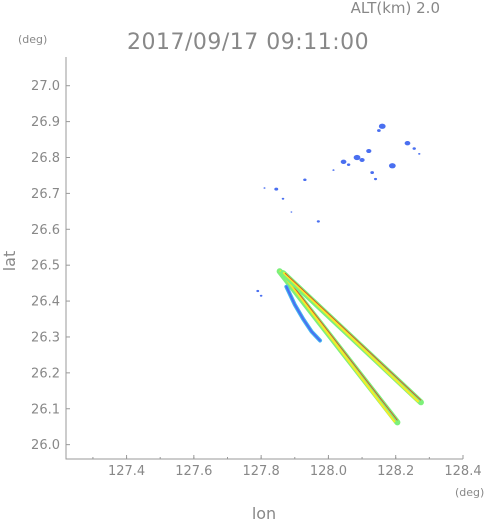 Image resolution: width=491 pixels, height=521 pixels. What do you see at coordinates (45, 445) in the screenshot?
I see `y-tick-label: 26.0` at bounding box center [45, 445].